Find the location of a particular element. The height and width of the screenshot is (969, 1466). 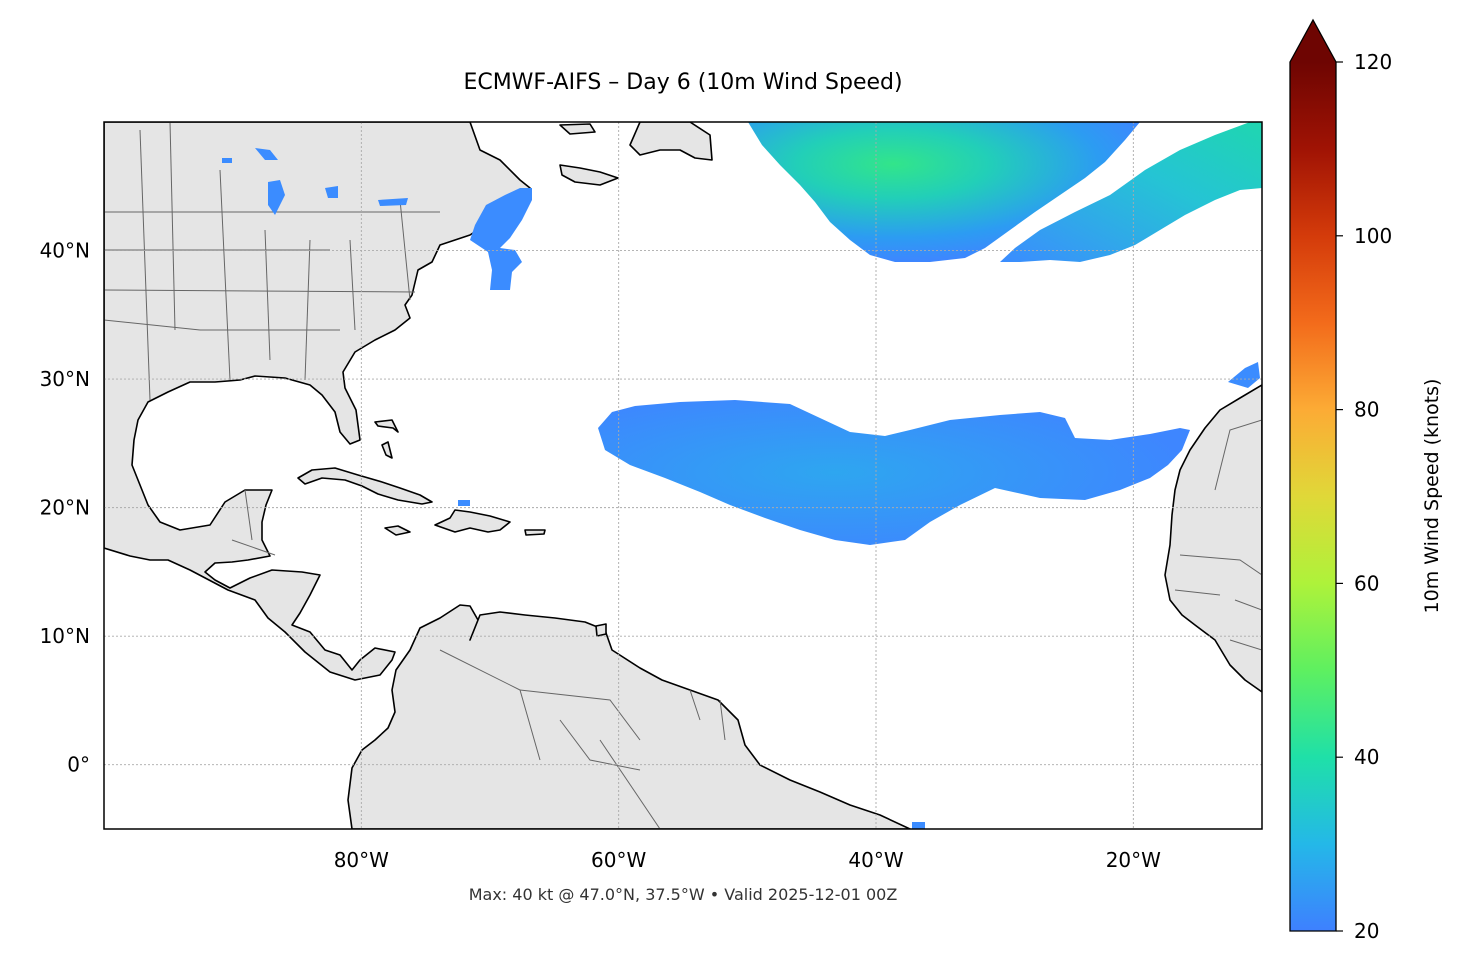

colorbar-ticks: 20 40 60 80 100 120 is located at coordinates (1364, 496).